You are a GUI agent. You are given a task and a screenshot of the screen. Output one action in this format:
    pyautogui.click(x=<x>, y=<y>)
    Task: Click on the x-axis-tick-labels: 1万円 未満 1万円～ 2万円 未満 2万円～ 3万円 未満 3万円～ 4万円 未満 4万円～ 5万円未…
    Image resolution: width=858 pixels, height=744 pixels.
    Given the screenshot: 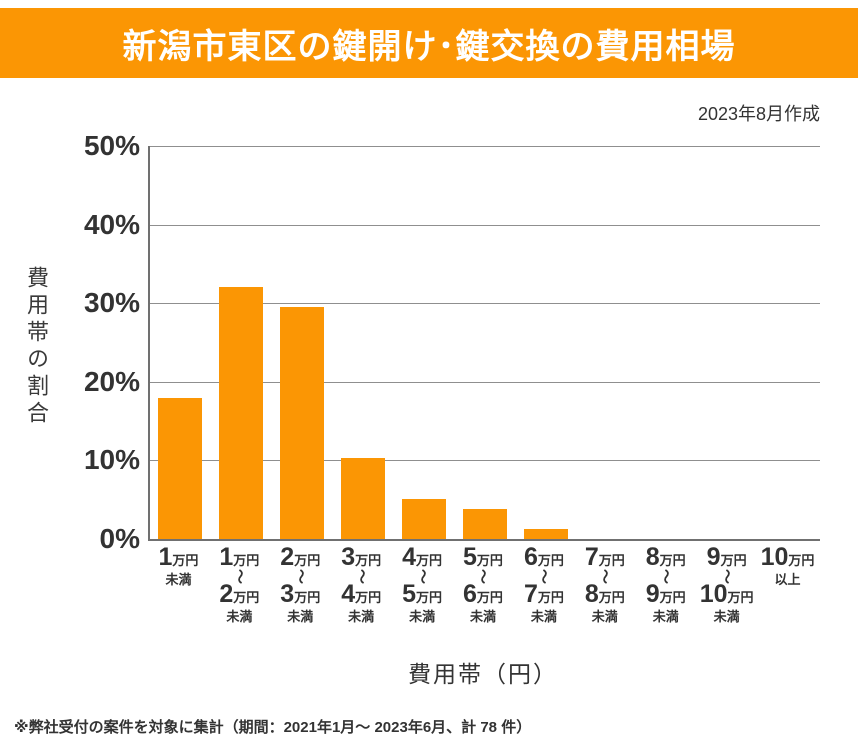 What is the action you would take?
    pyautogui.click(x=483, y=587)
    